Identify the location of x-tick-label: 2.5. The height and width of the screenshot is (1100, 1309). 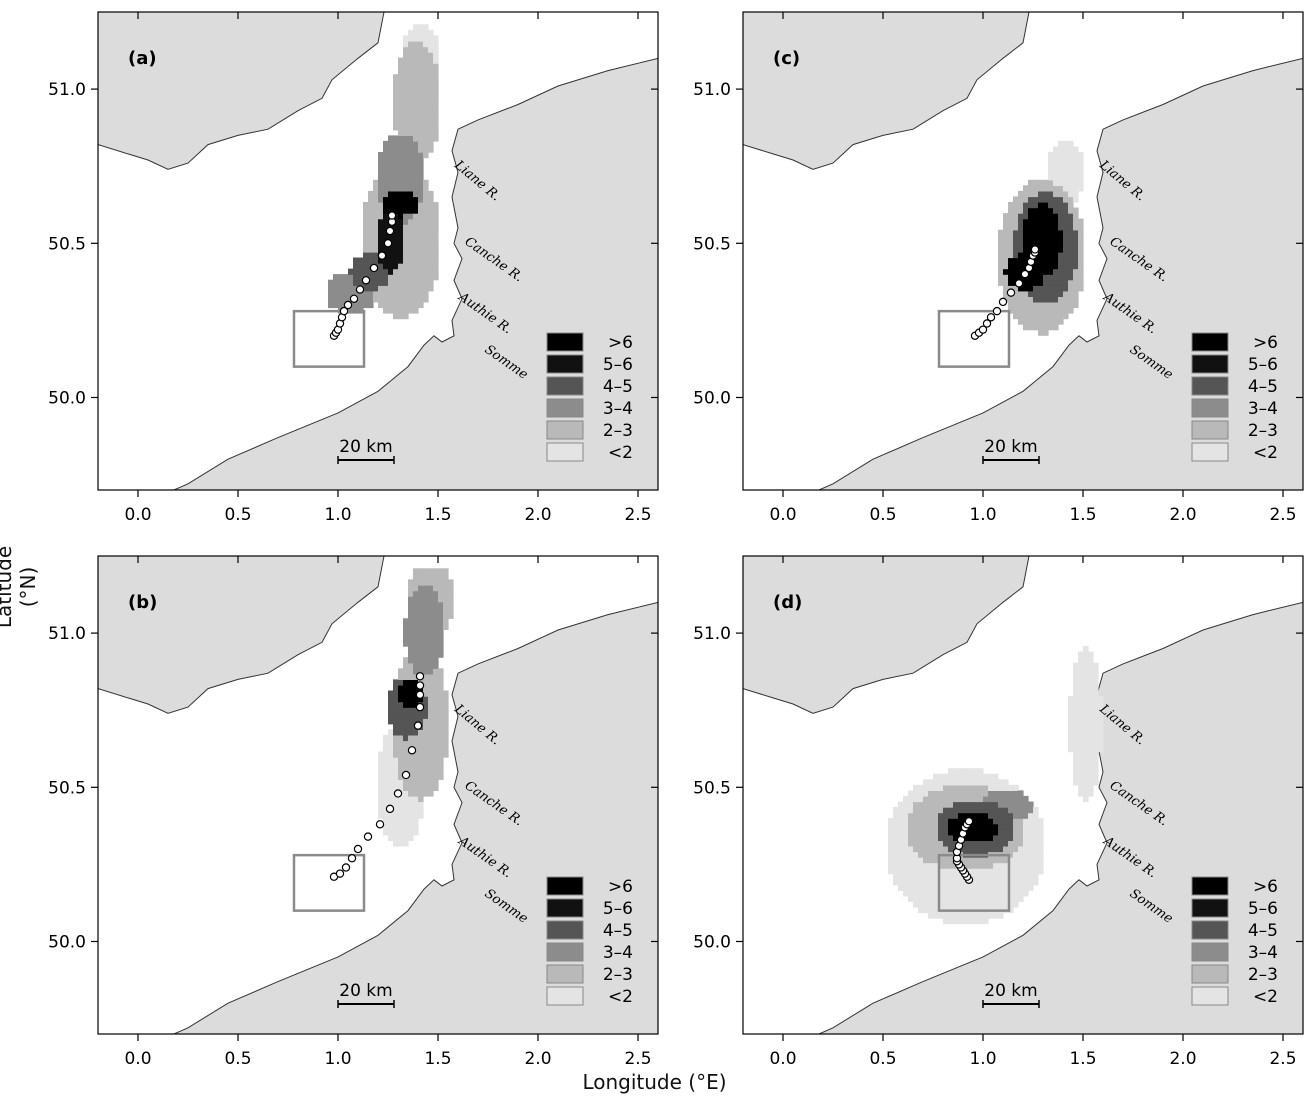
(637, 515).